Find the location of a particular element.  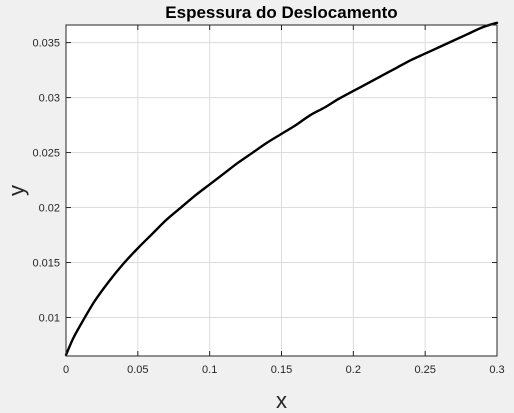

x-tick-label: 0.15 is located at coordinates (281, 370).